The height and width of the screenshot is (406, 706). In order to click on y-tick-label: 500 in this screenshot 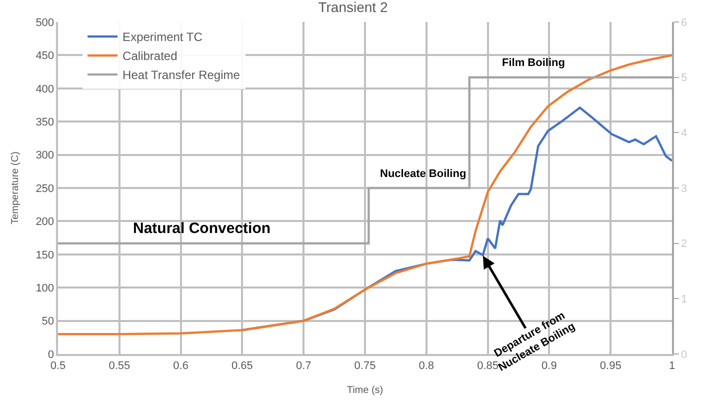, I will do `click(45, 22)`.